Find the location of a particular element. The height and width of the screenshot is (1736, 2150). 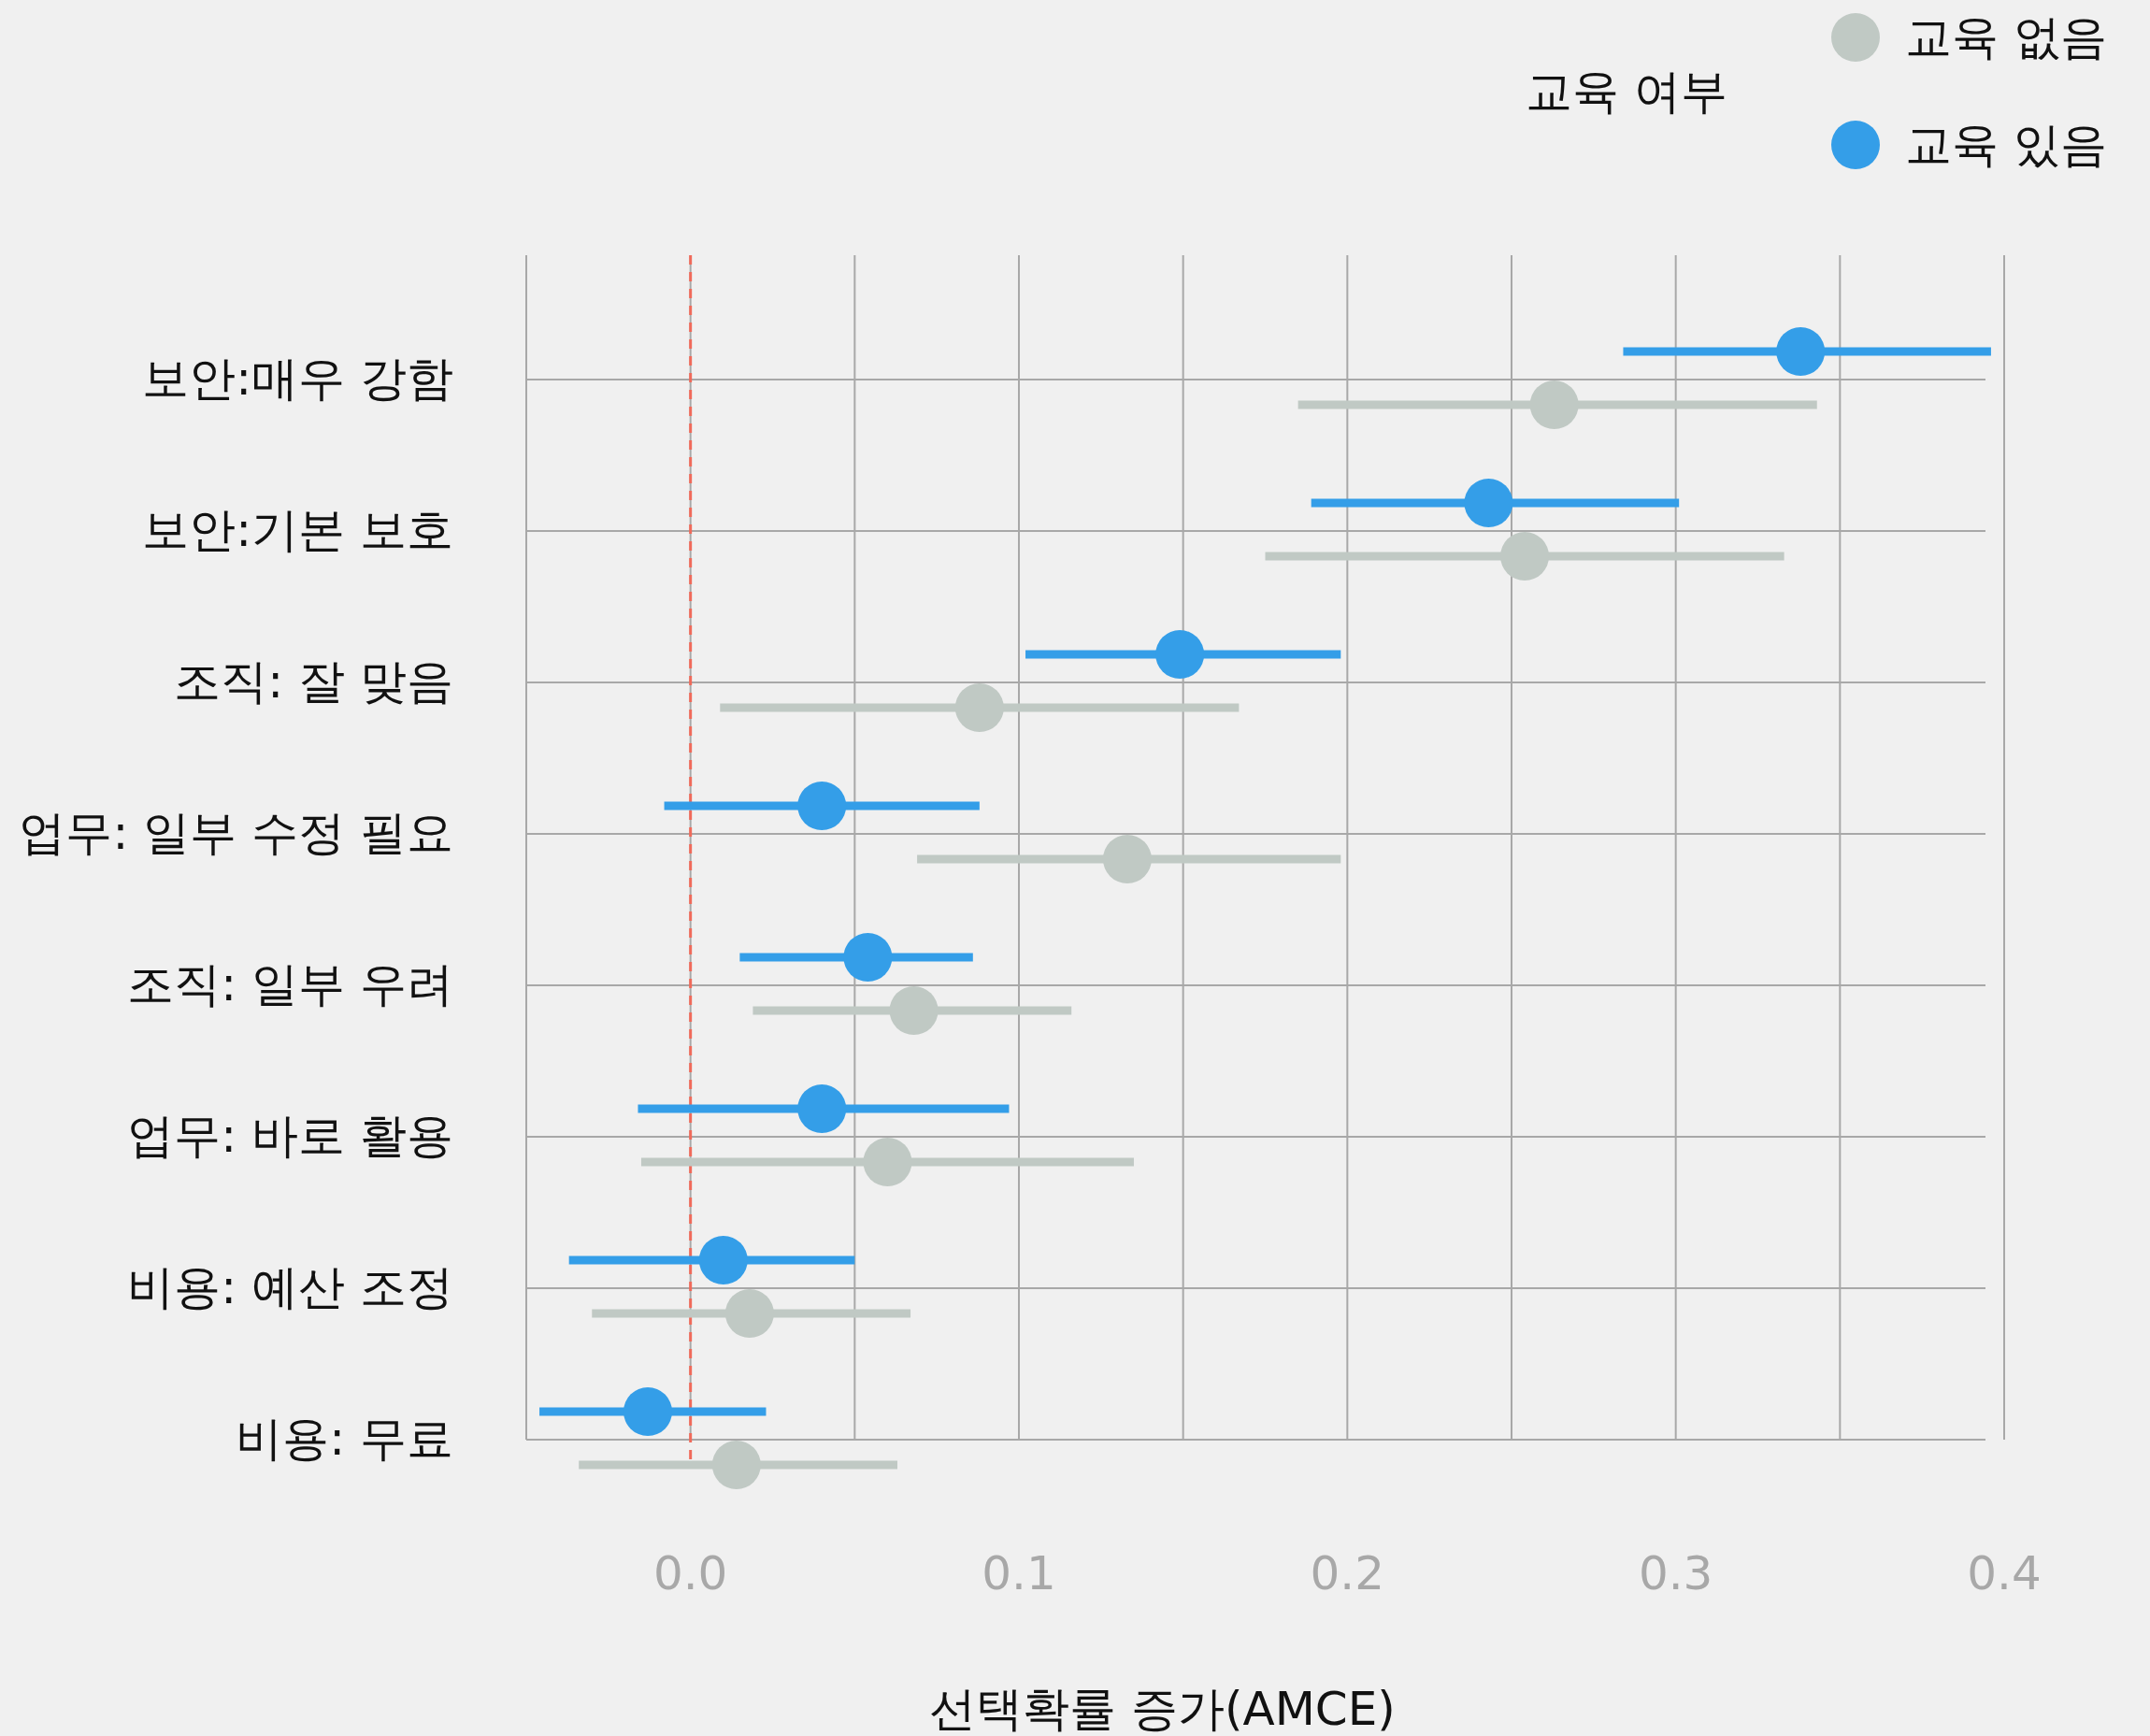

x-tick-label: 0.1 is located at coordinates (1019, 1573).